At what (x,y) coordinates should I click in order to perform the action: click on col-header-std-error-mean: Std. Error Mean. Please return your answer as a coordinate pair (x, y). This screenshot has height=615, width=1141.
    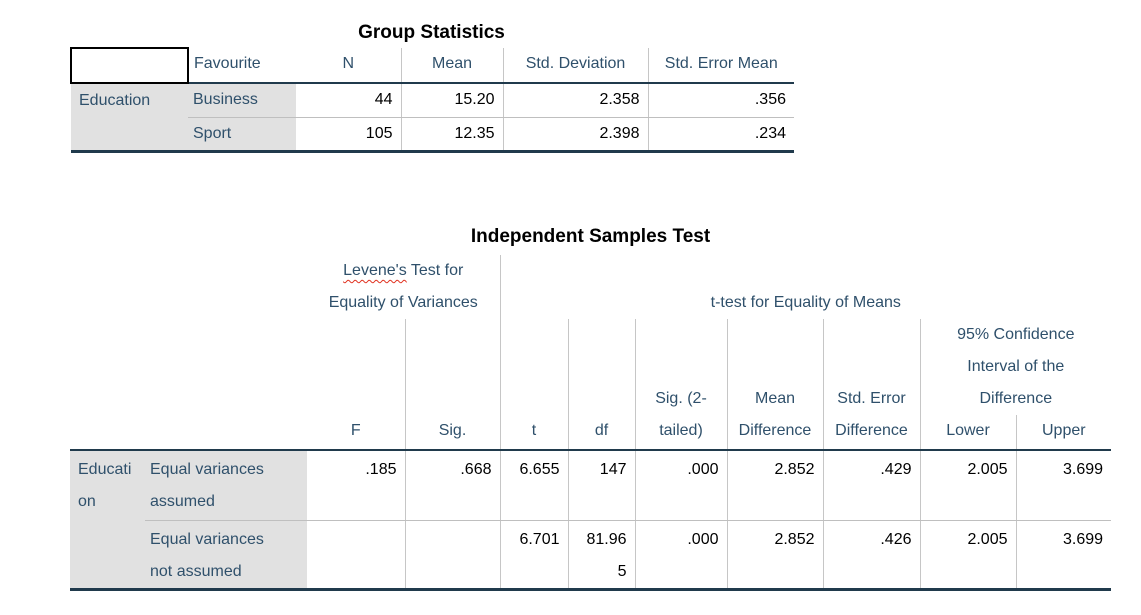
    Looking at the image, I should click on (720, 66).